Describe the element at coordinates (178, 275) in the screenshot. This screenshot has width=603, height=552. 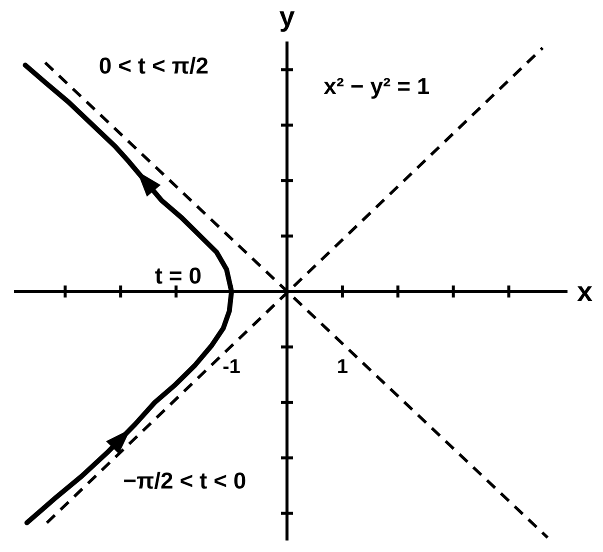
I see `annotation: t = 0` at that location.